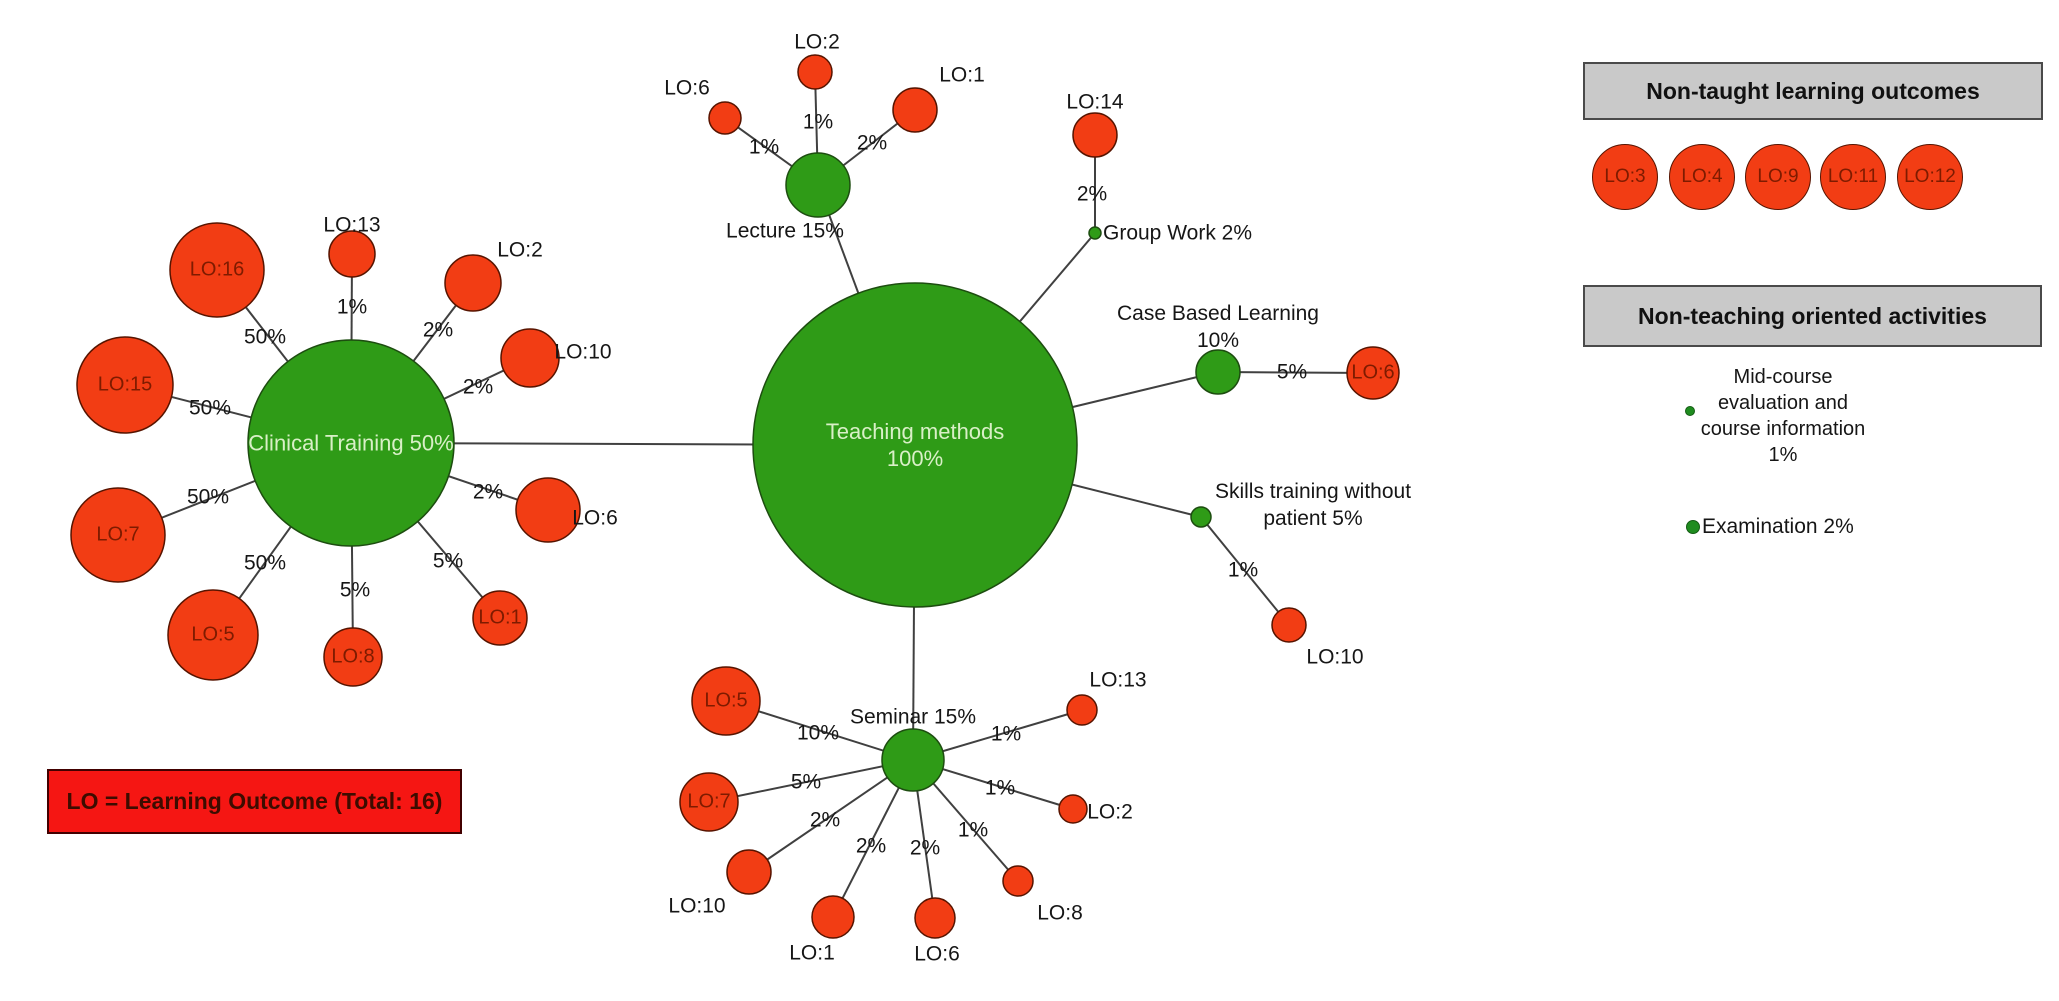 The image size is (2059, 1001). I want to click on seminar-lo6-label: LO:6, so click(937, 954).